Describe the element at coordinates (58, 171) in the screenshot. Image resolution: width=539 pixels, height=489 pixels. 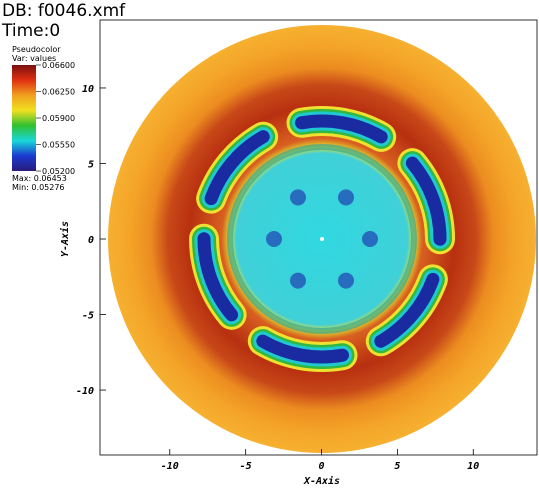
I see `colorbar-tick-label: 0.05200` at that location.